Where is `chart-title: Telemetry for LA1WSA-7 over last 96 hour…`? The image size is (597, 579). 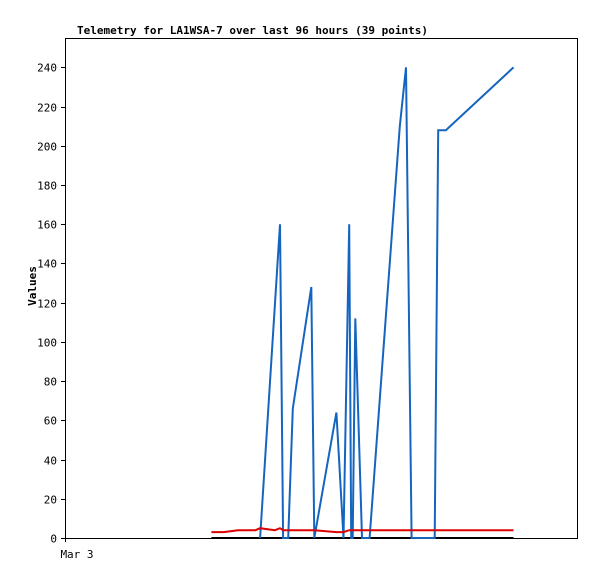 chart-title: Telemetry for LA1WSA-7 over last 96 hour… is located at coordinates (252, 30).